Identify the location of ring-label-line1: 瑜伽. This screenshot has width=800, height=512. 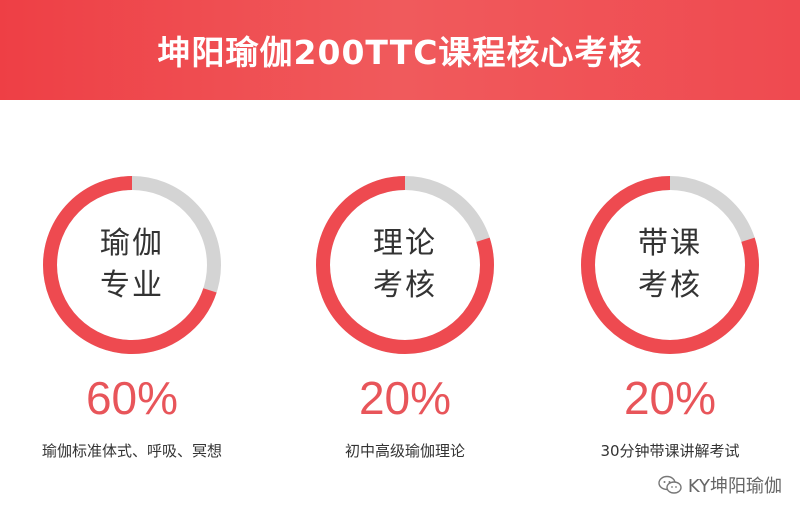
(132, 243).